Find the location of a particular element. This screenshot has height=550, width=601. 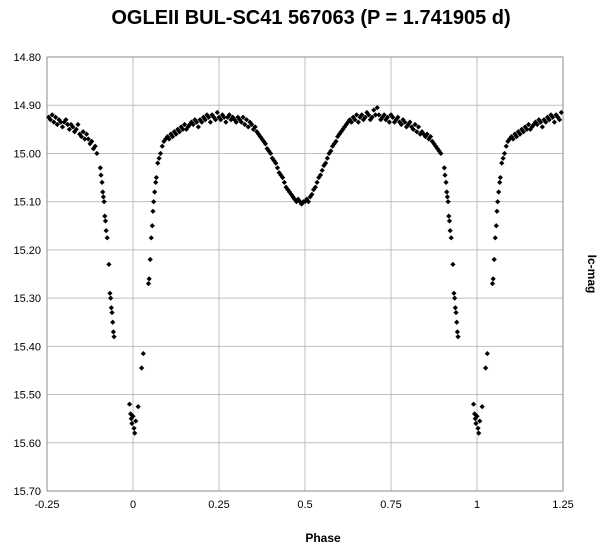

y-tick-label: 15.60 is located at coordinates (27, 444).